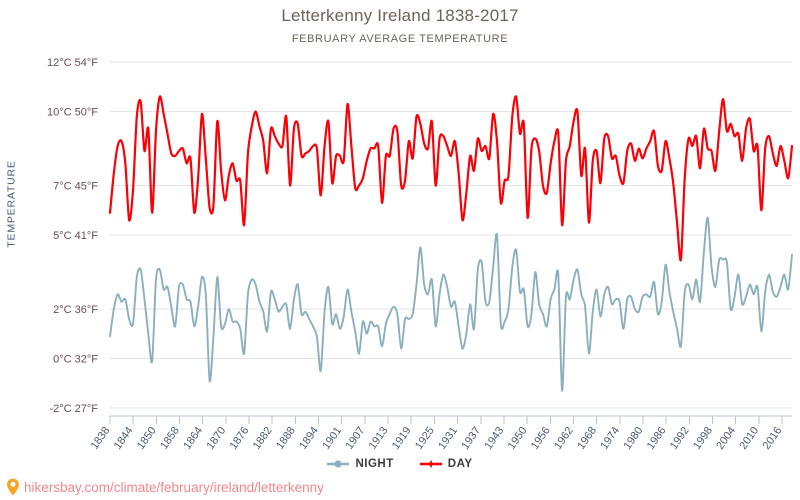 This screenshot has height=500, width=800. I want to click on x-tick-label: 1974, so click(610, 438).